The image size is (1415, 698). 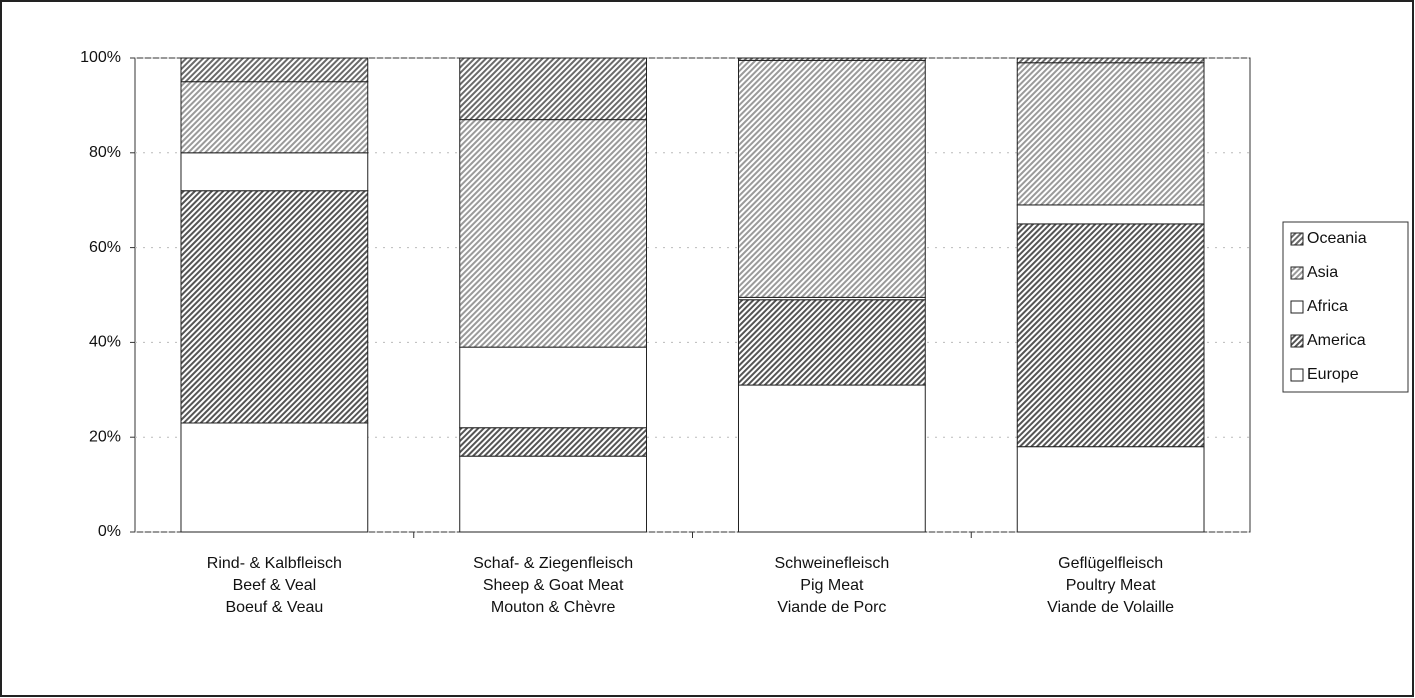 I want to click on legend-box, so click(x=1345, y=307).